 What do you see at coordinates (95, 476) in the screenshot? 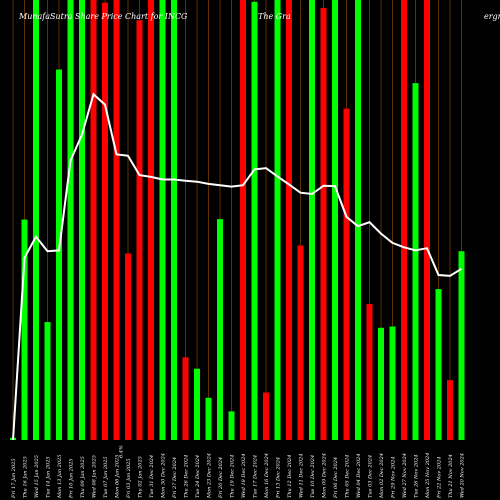
I see `x-tick-label: Wed 08 Jan 2025` at bounding box center [95, 476].